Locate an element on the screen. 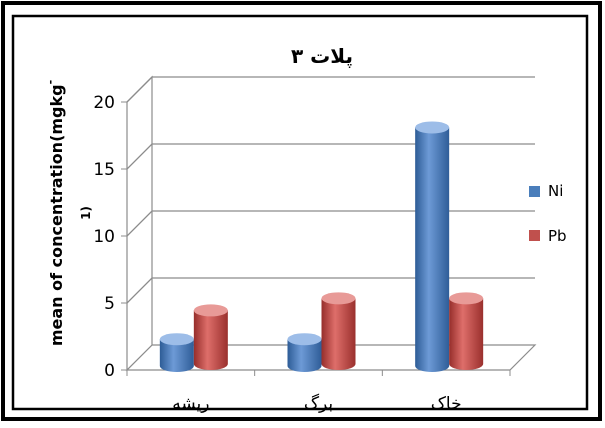 Image resolution: width=605 pixels, height=428 pixels. y-tick-labels: 0 5 10 15 20 is located at coordinates (104, 237).